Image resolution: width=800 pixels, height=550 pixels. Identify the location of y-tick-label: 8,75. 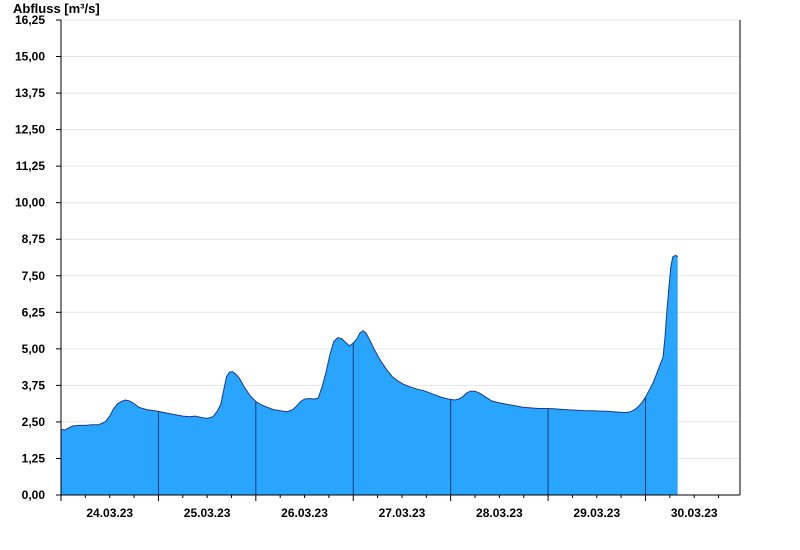
(34, 239).